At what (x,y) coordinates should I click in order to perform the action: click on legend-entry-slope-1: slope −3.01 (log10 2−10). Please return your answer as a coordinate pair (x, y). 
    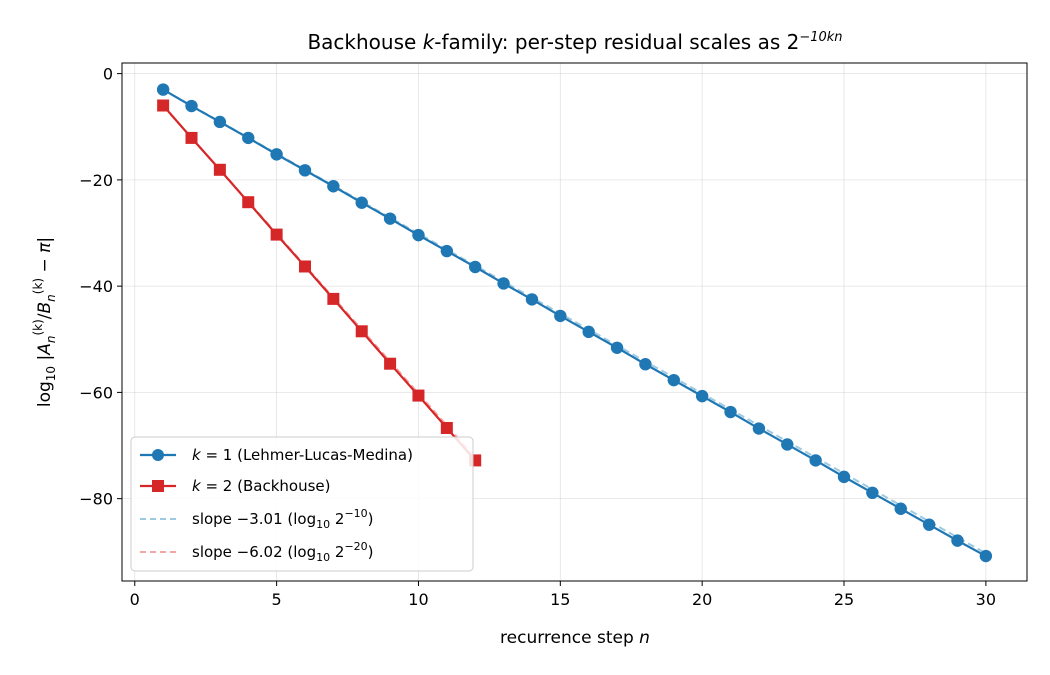
    Looking at the image, I should click on (257, 519).